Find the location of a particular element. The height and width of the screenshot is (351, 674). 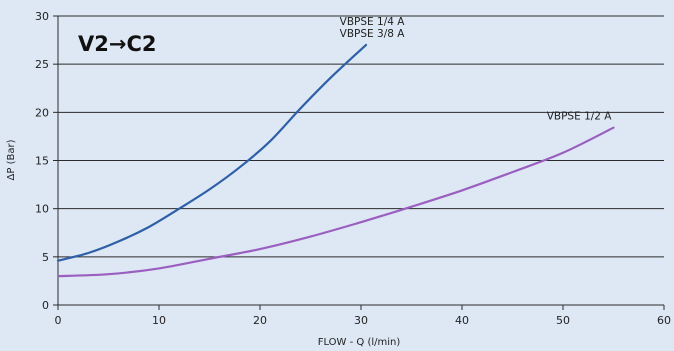

x-tick-label: 10 is located at coordinates (159, 320).